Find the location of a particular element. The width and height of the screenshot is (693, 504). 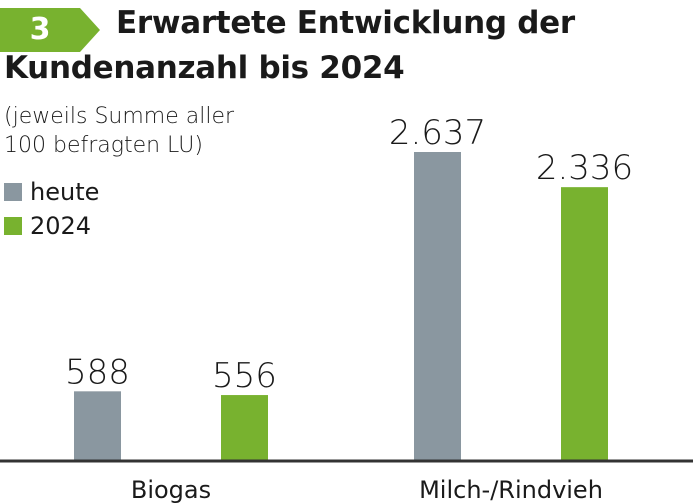

bar-milch-rindvieh-heute is located at coordinates (437, 306).